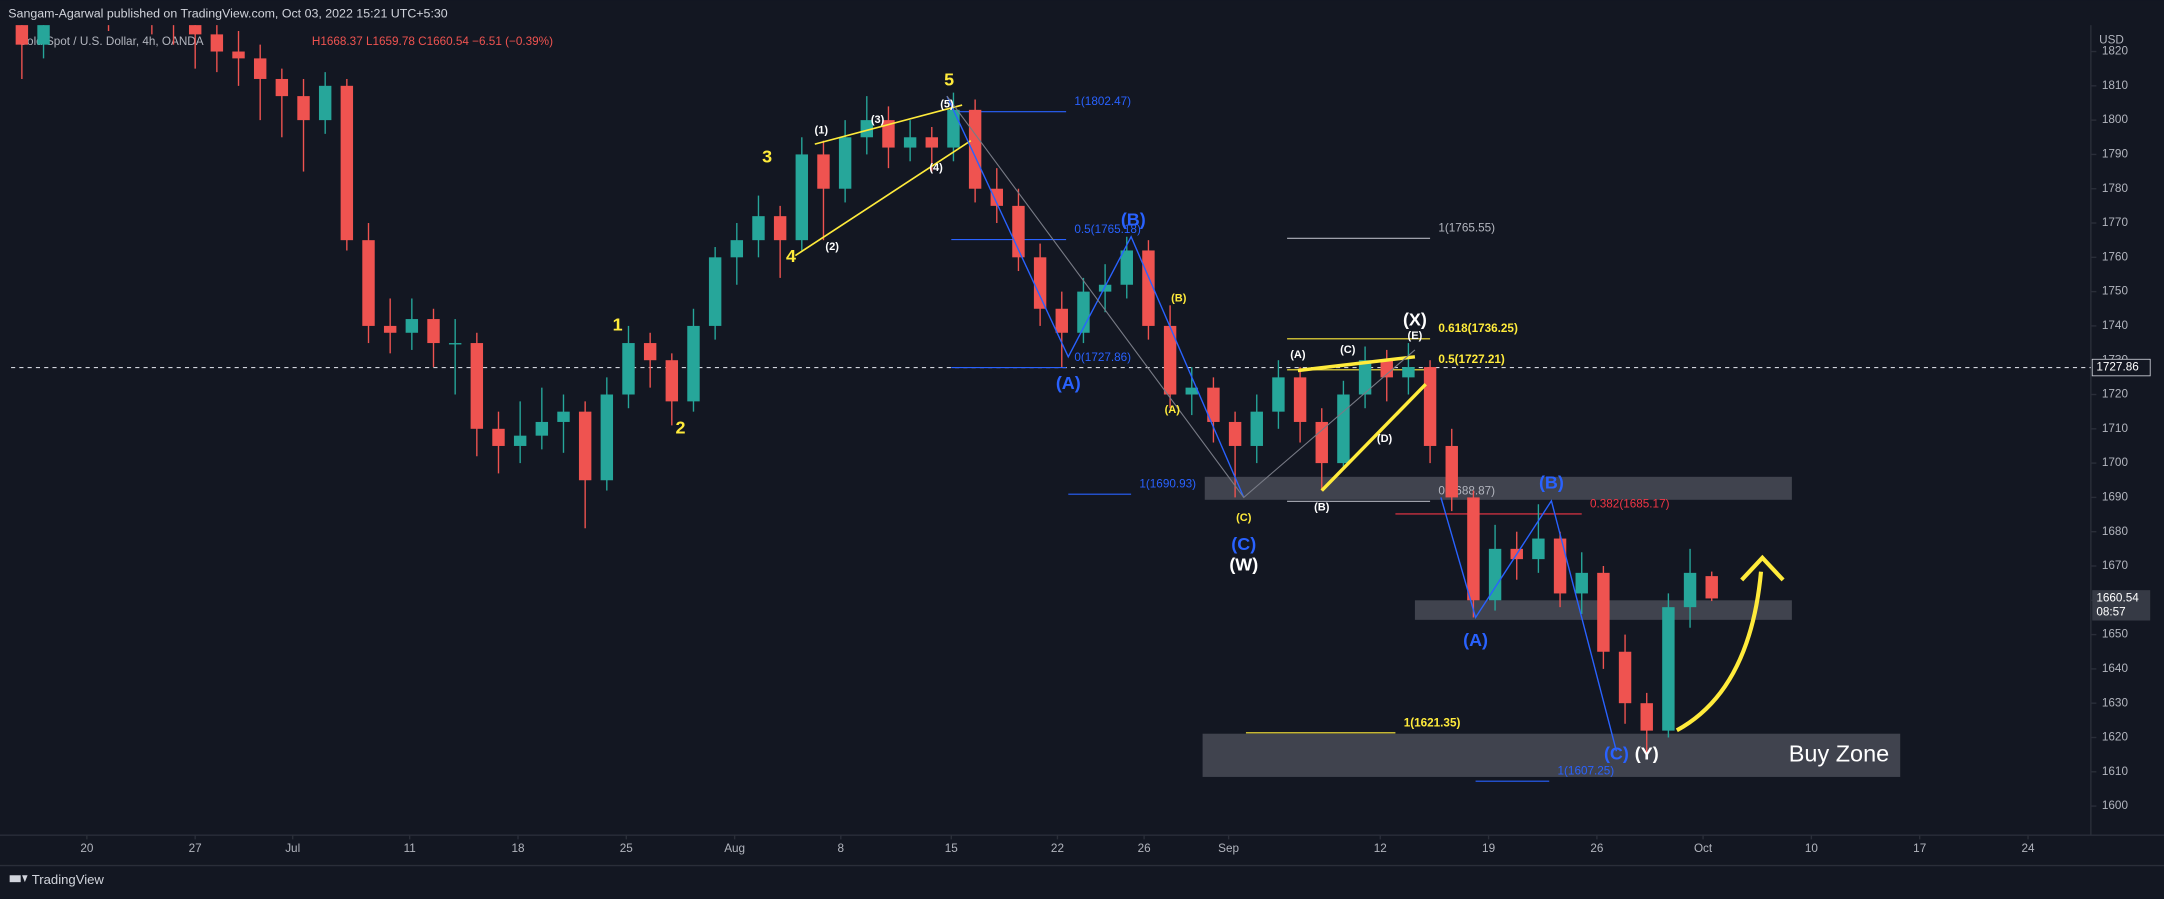  Describe the element at coordinates (1551, 482) in the screenshot. I see `wave-label: (B)` at that location.